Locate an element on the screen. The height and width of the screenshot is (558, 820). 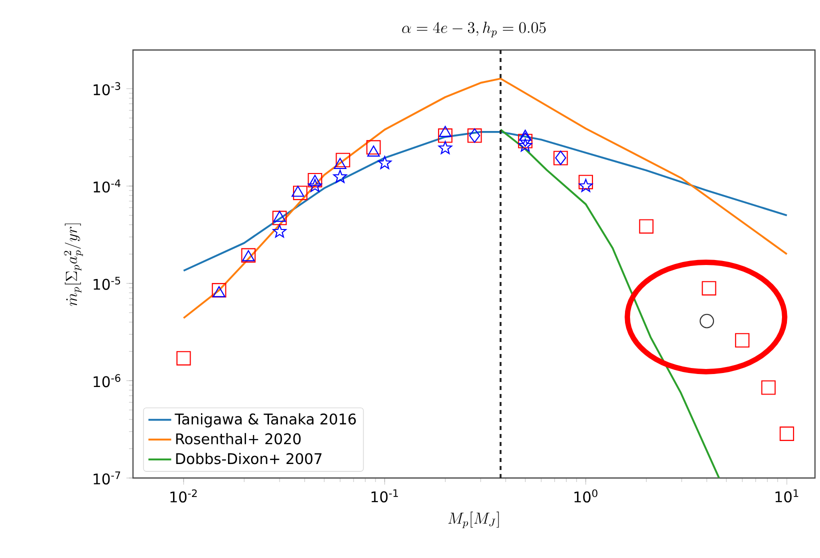
y-tick-label: 10$^{-5}$ is located at coordinates (107, 283).